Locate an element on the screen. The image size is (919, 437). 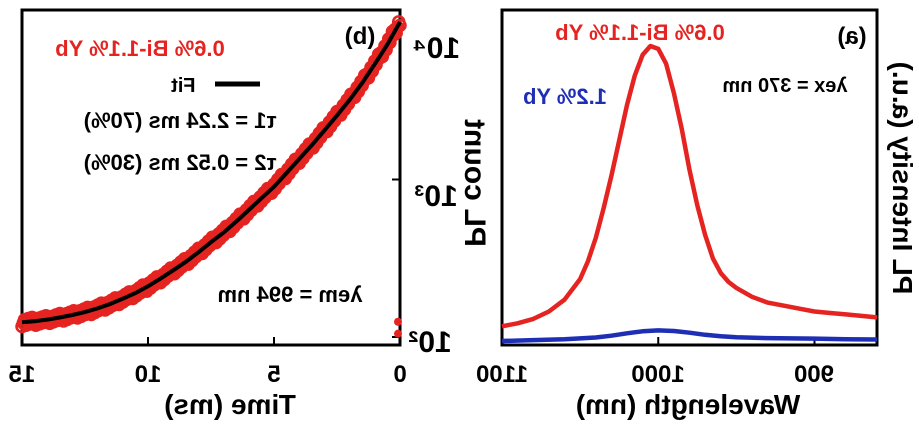
spectra-legend-yb: 1.2% Yb is located at coordinates (565, 96).